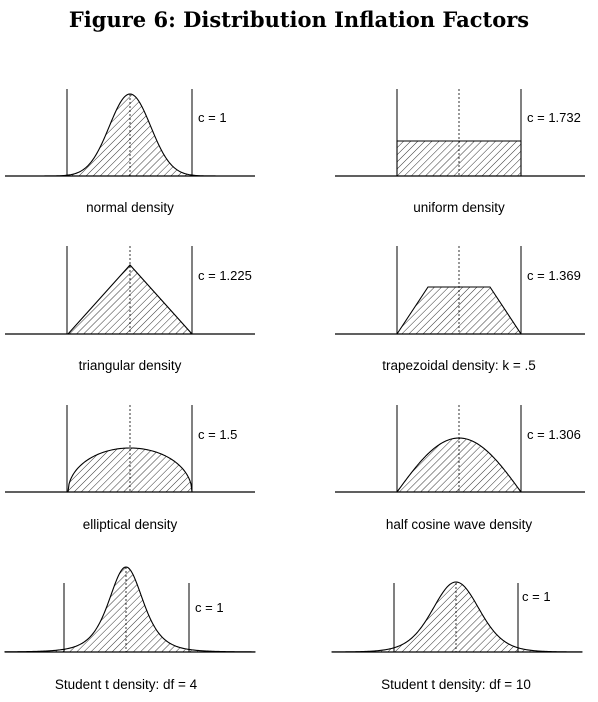 This screenshot has width=598, height=702. I want to click on t4-c-label: c = 1, so click(209, 607).